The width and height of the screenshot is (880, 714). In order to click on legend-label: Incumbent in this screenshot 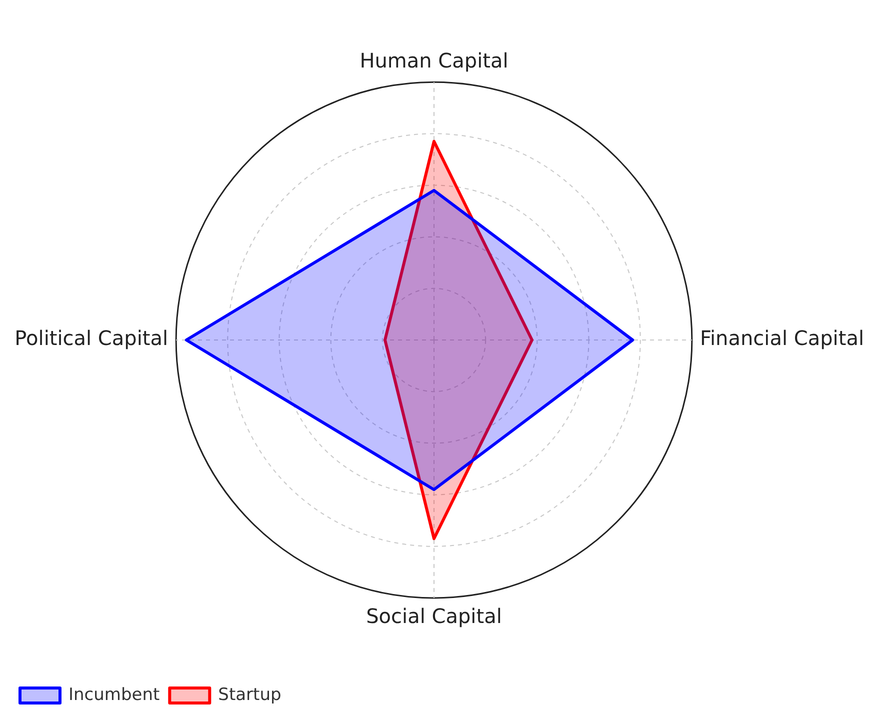, I will do `click(114, 694)`.